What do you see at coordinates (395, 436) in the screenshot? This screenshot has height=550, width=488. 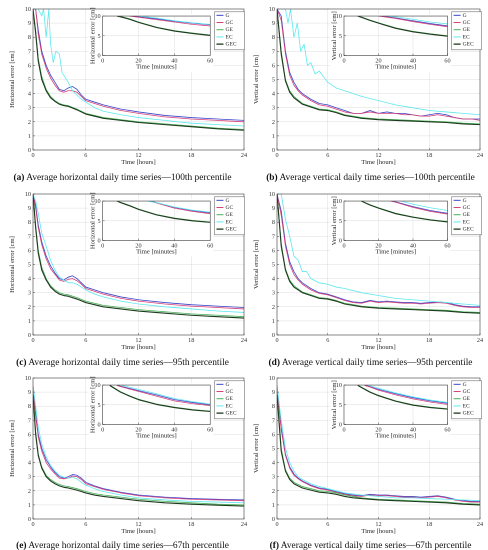 I see `inset-f-x-axis-label: Time [minutes]` at bounding box center [395, 436].